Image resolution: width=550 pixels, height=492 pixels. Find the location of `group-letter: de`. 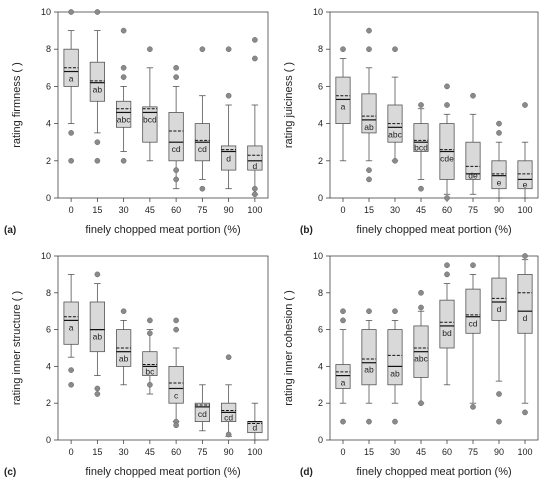

group-letter: de is located at coordinates (473, 175).